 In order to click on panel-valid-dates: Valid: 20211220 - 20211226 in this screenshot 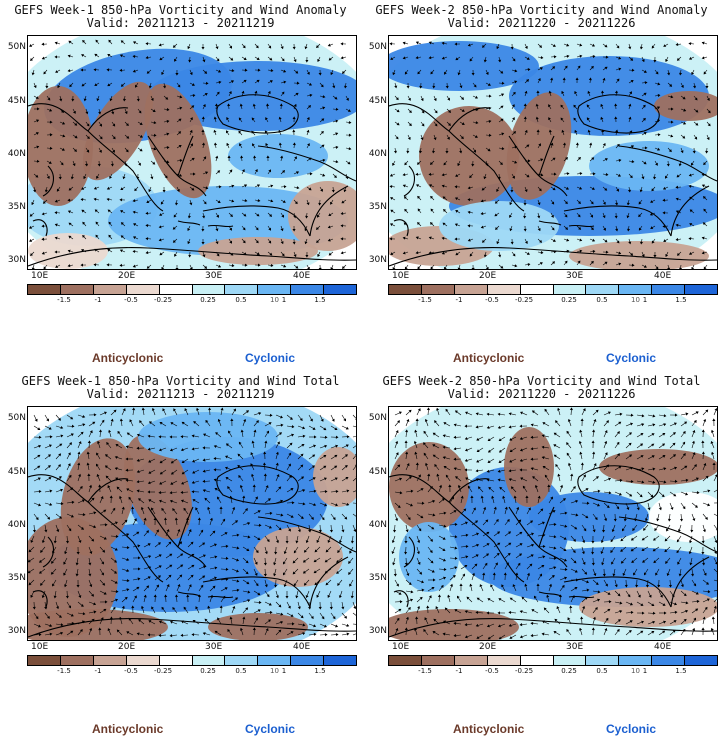, I will do `click(541, 23)`.